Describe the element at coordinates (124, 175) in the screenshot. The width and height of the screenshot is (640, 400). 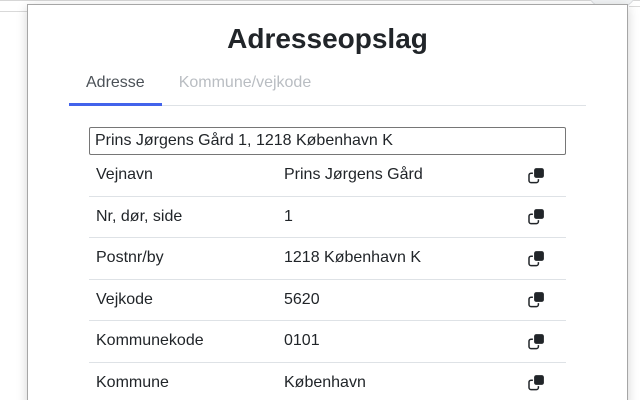
I see `row-label: Vejnavn` at that location.